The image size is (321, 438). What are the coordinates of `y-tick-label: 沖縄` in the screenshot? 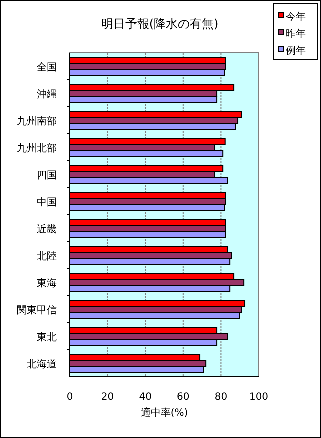 It's located at (47, 94).